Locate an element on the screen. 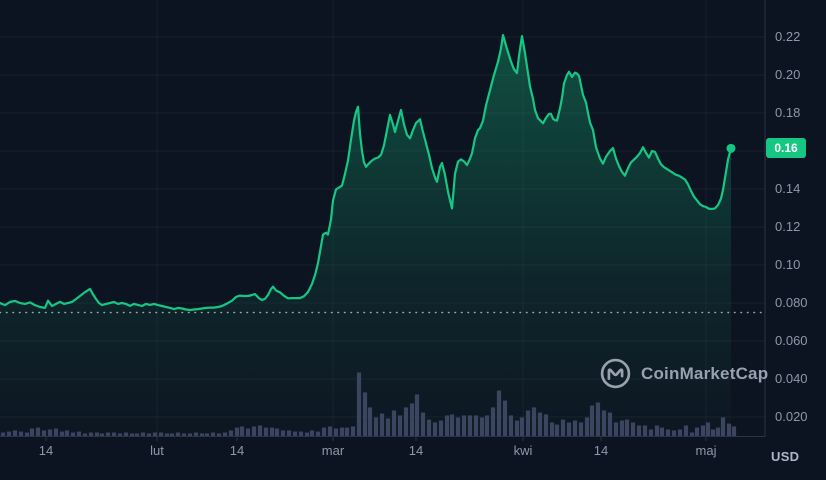  y-axis-label: 0.12 is located at coordinates (788, 226).